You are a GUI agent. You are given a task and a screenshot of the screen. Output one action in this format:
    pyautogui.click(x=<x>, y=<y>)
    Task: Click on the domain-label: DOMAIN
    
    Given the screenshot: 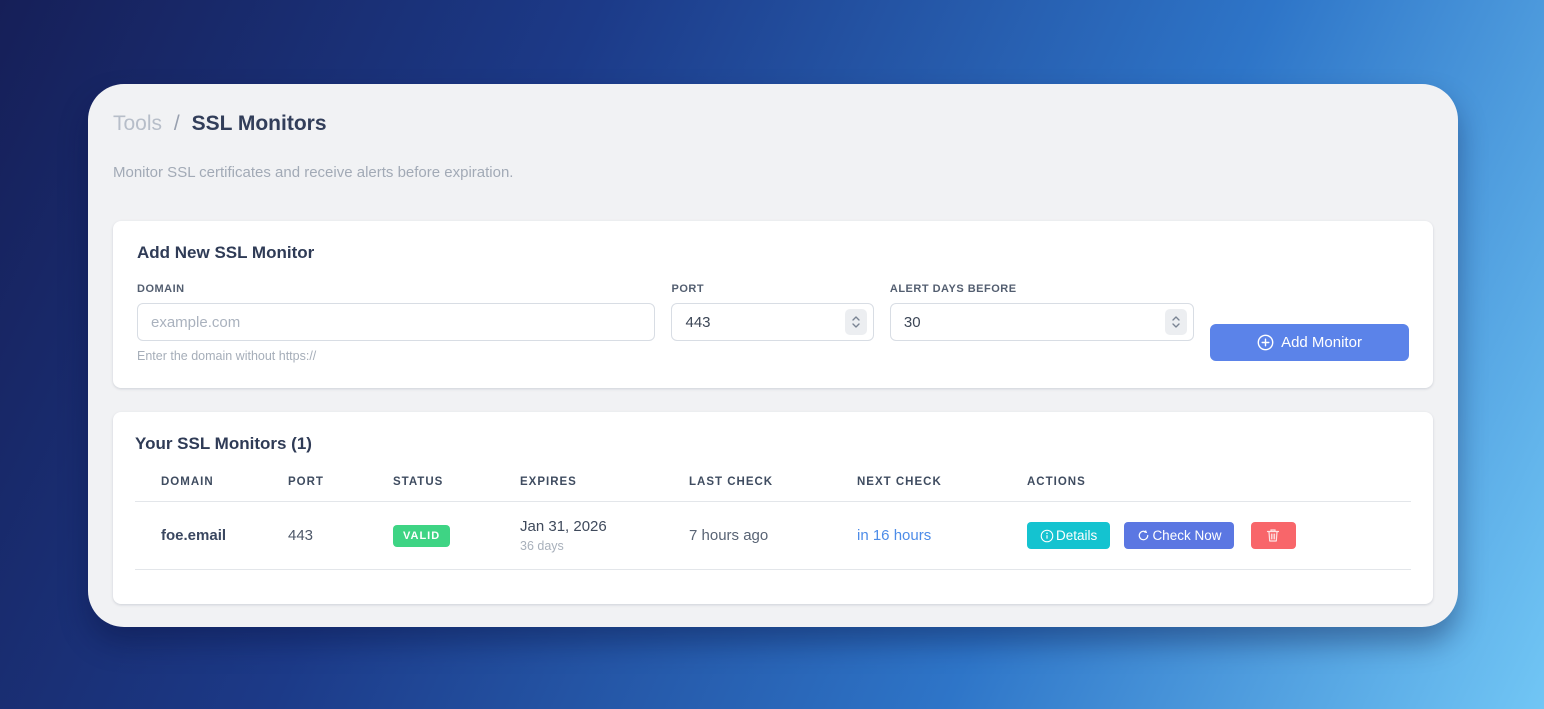 What is the action you would take?
    pyautogui.click(x=161, y=289)
    